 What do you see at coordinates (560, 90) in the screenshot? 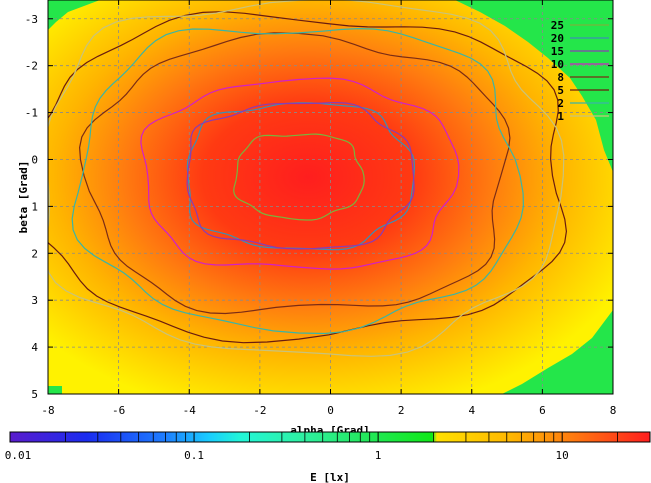
I see `legend-label-5: 5` at bounding box center [560, 90].